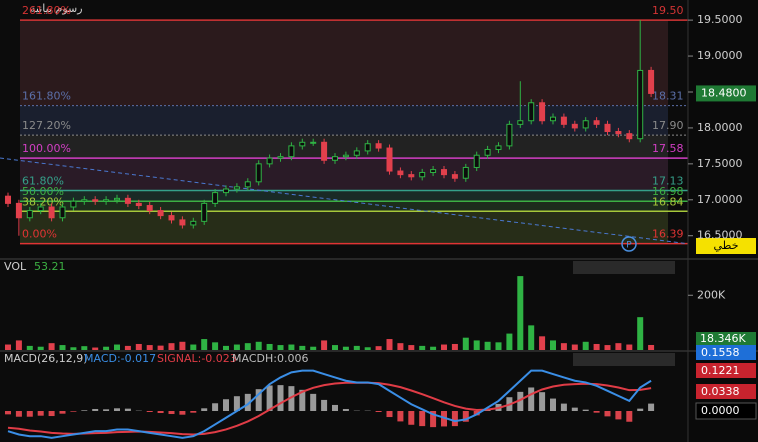 The image size is (758, 442). What do you see at coordinates (711, 294) in the screenshot?
I see `y-tick-label: 200K` at bounding box center [711, 294].